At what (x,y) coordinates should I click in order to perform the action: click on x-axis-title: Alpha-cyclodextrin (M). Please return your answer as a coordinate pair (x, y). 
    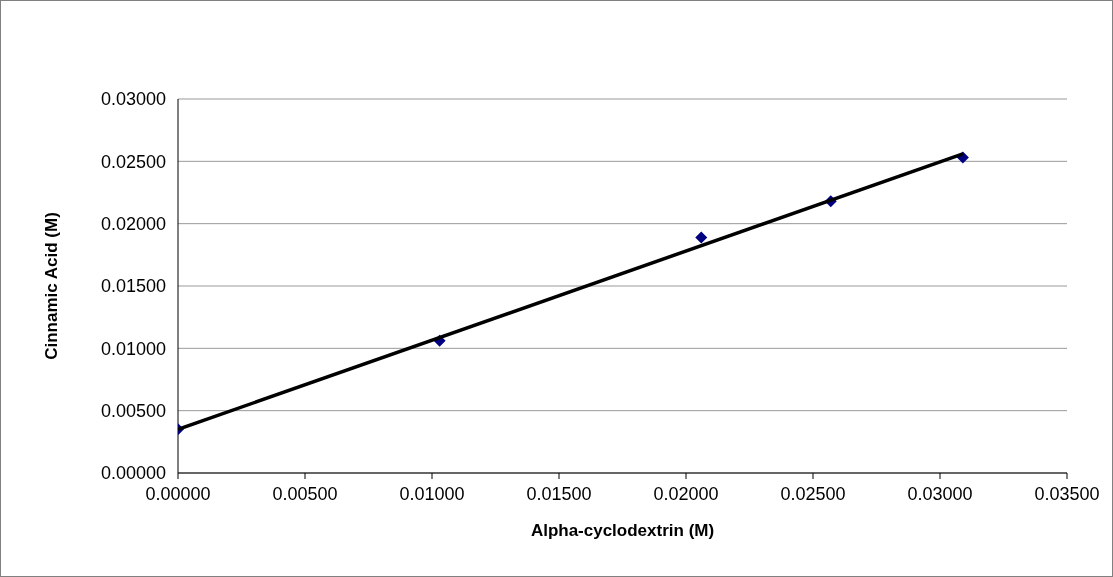
    Looking at the image, I should click on (622, 530).